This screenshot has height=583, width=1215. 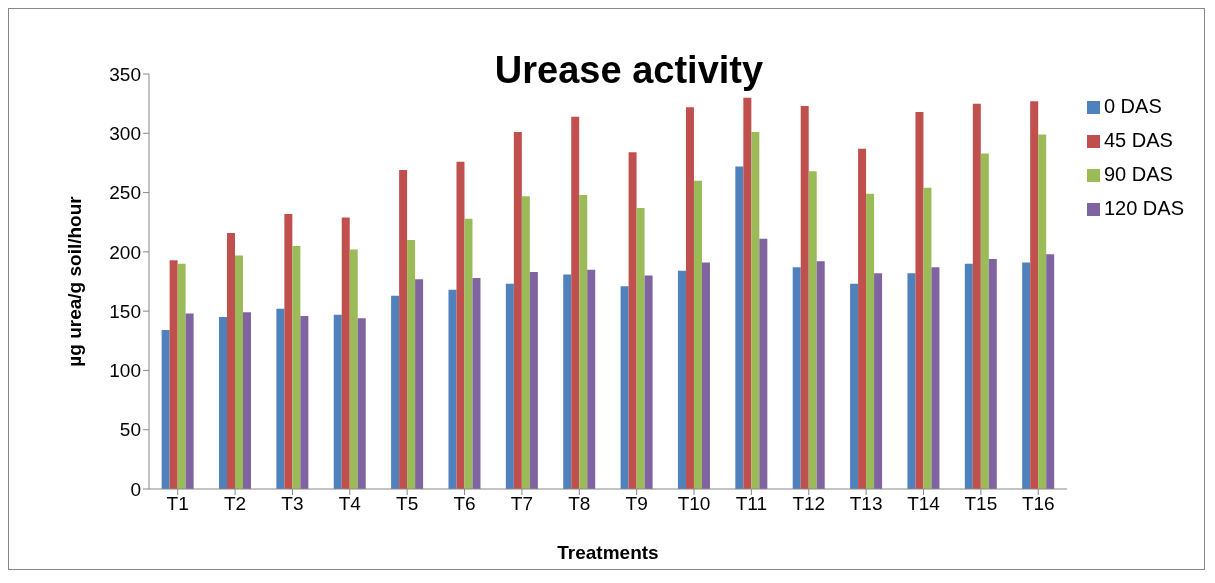 I want to click on x-tick-label: T6, so click(x=464, y=504).